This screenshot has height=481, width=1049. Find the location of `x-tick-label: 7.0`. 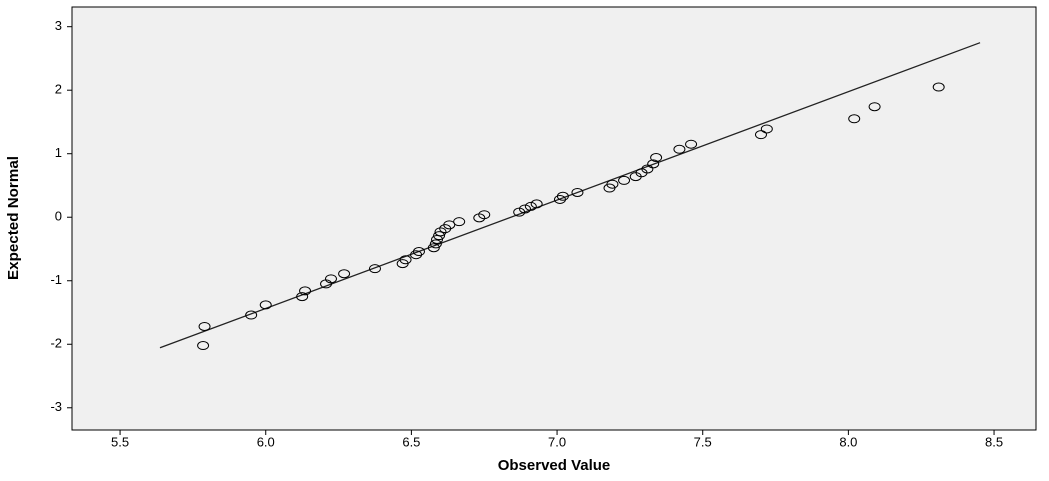

x-tick-label: 7.0 is located at coordinates (557, 441).